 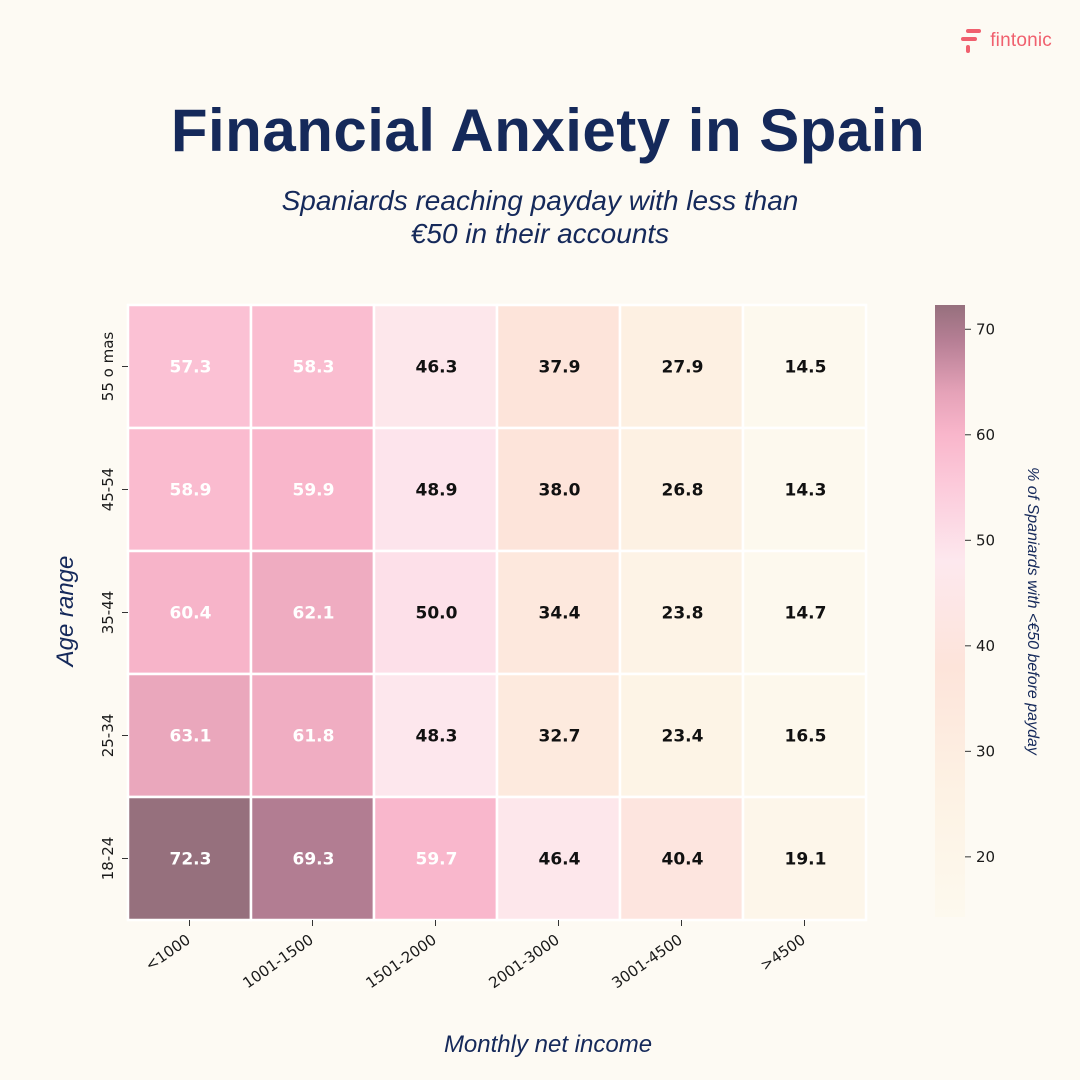 I want to click on cell-value-label: 60.4, so click(x=191, y=614).